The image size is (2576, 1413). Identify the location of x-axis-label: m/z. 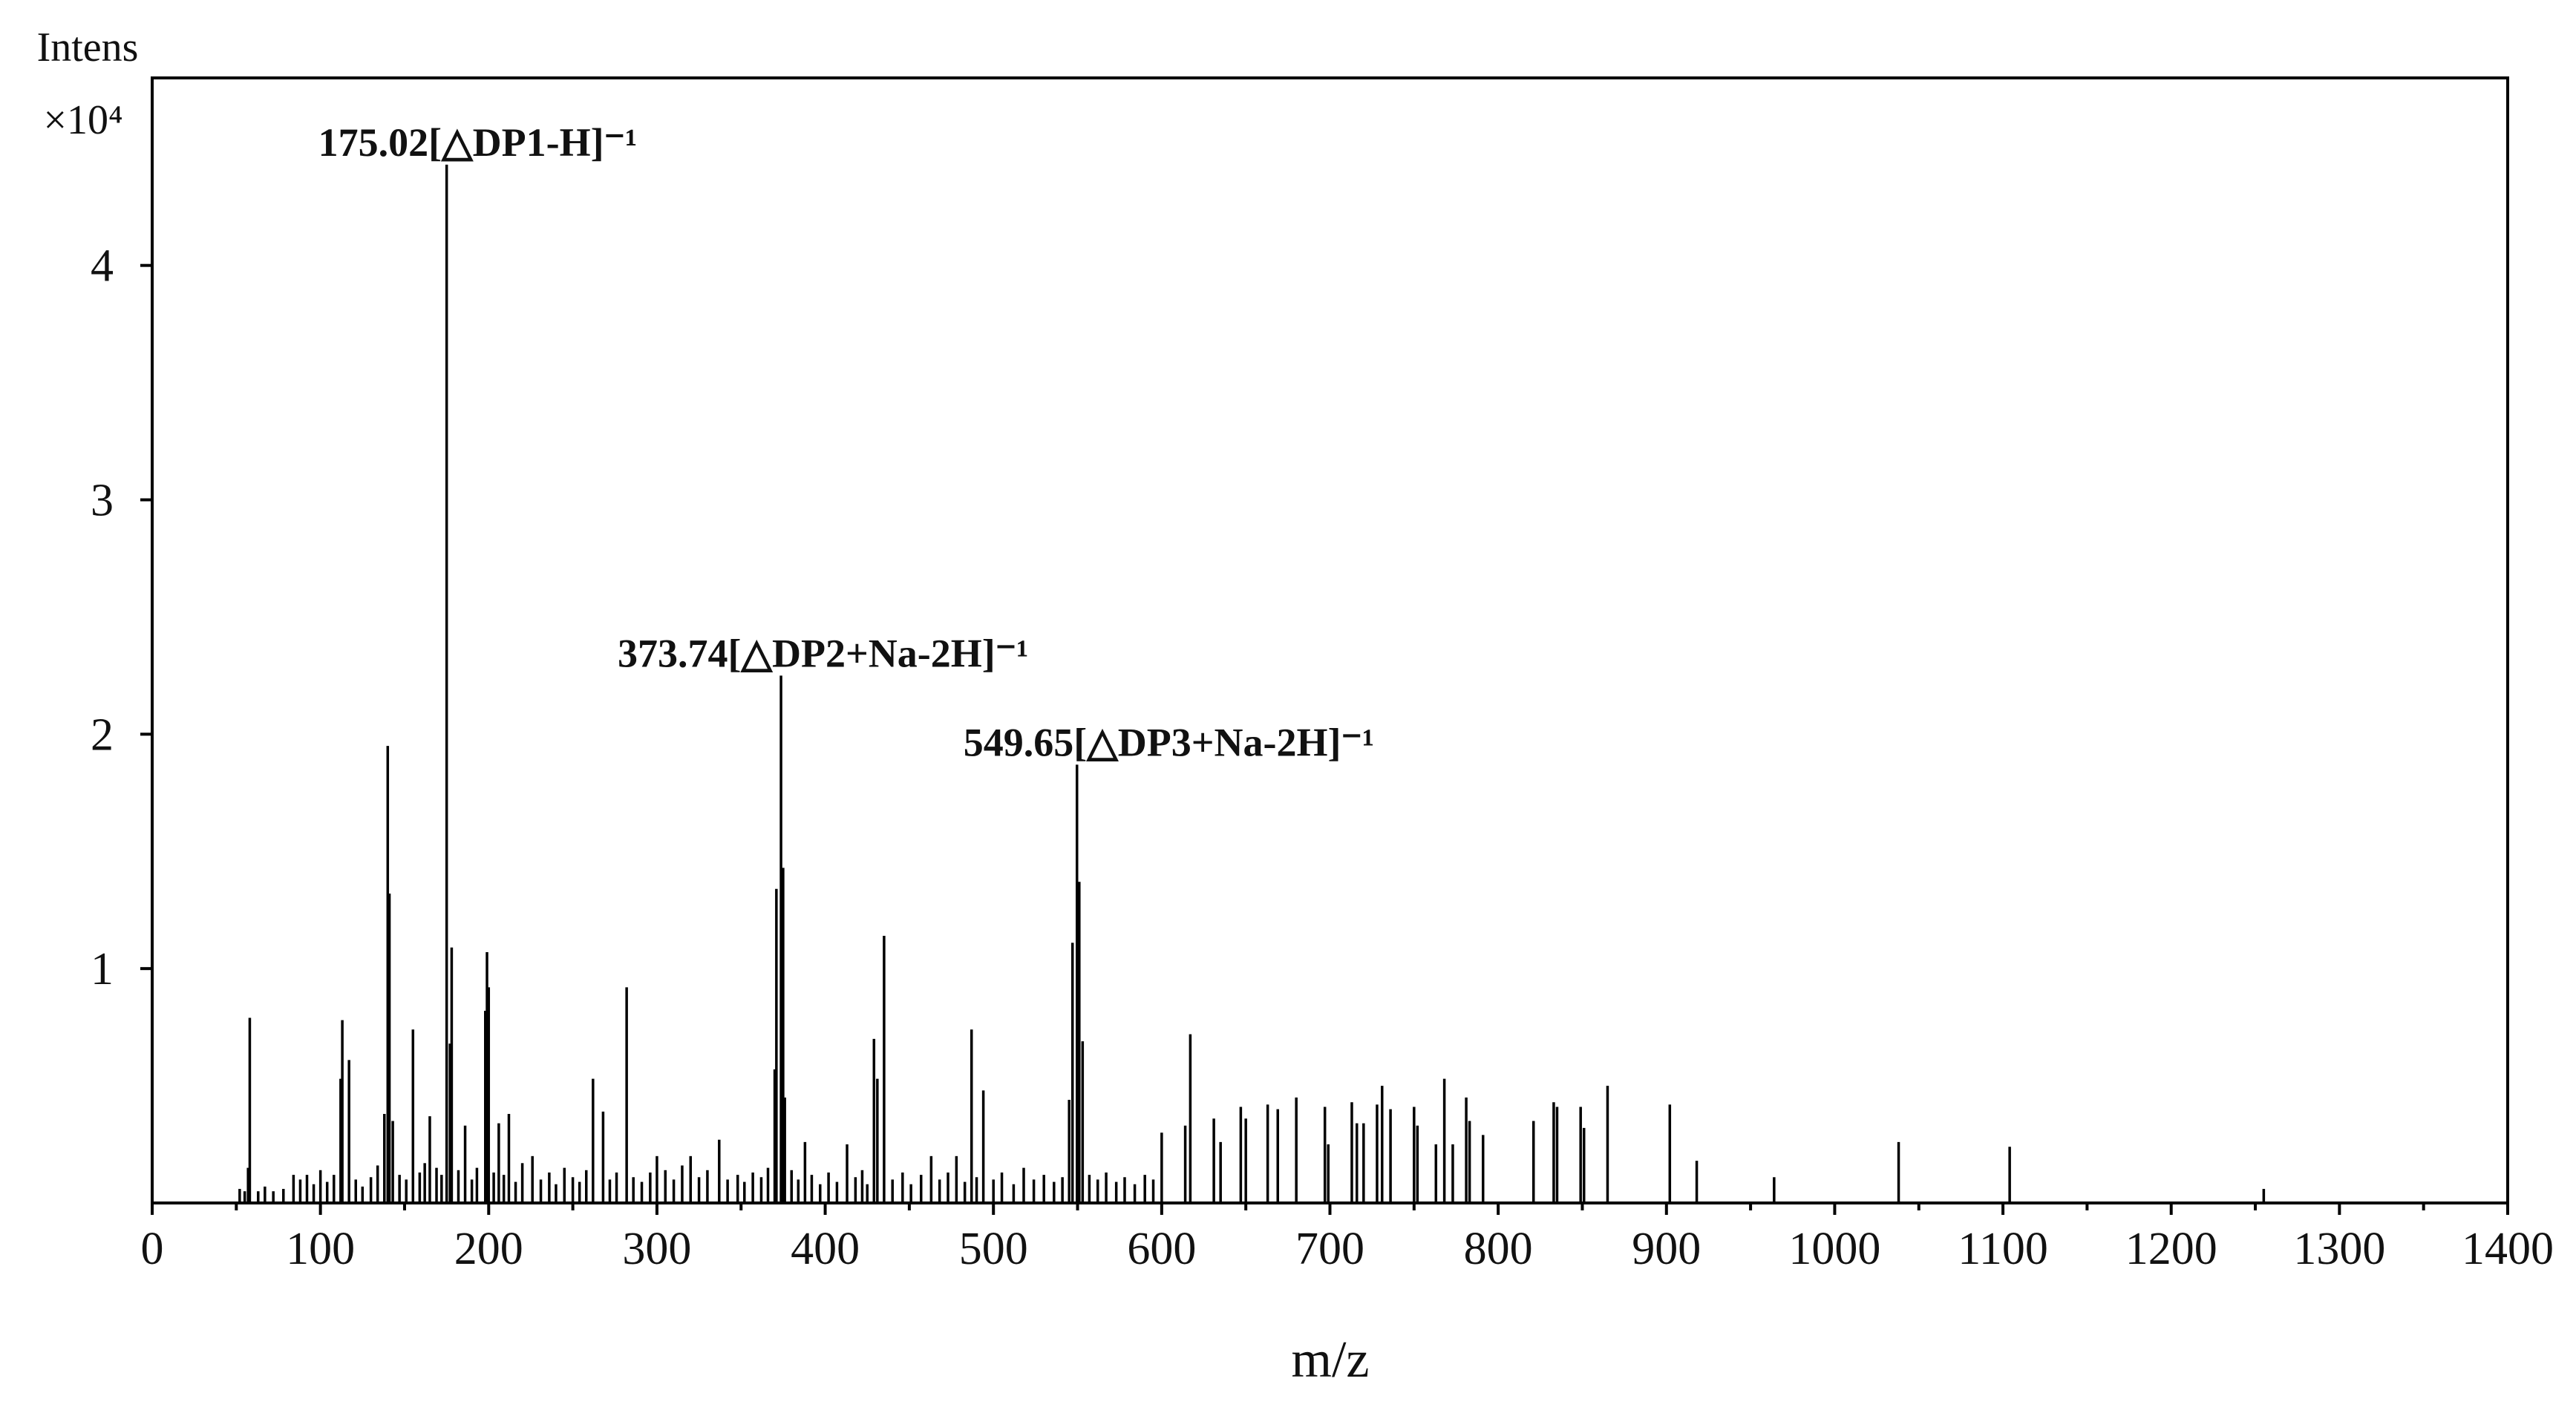
(1331, 1360).